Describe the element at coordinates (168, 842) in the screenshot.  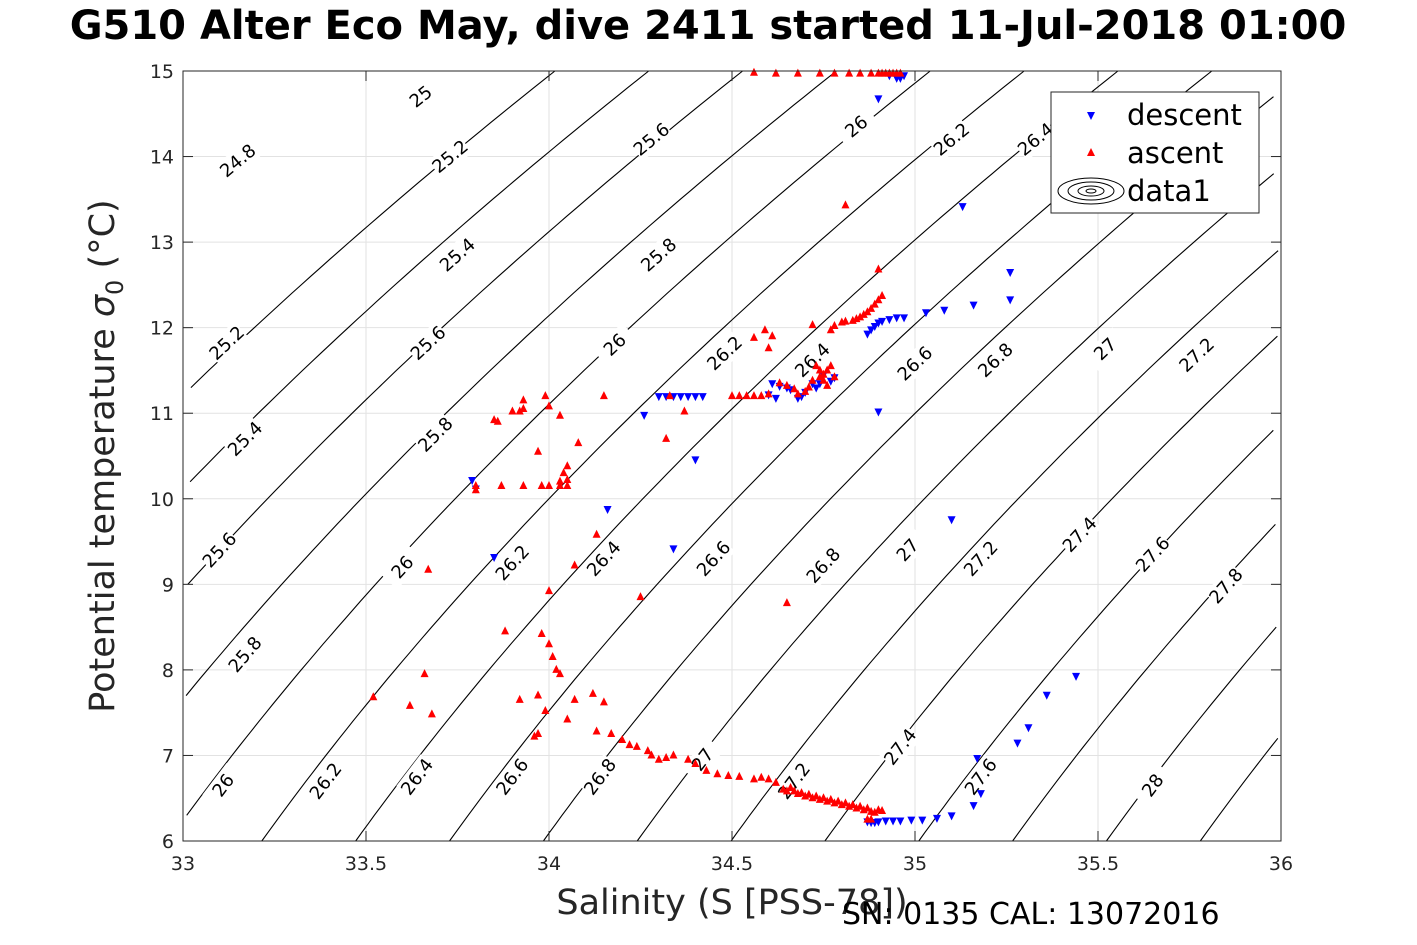
I see `y-tick-label: 6` at that location.